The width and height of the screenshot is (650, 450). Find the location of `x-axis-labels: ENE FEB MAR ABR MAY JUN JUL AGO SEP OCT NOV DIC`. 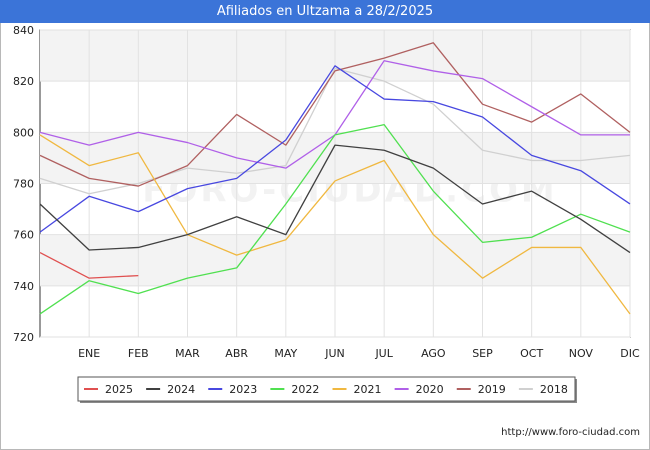

x-axis-labels: ENE FEB MAR ABR MAY JUN JUL AGO SEP OCT NOV DIC is located at coordinates (359, 353).